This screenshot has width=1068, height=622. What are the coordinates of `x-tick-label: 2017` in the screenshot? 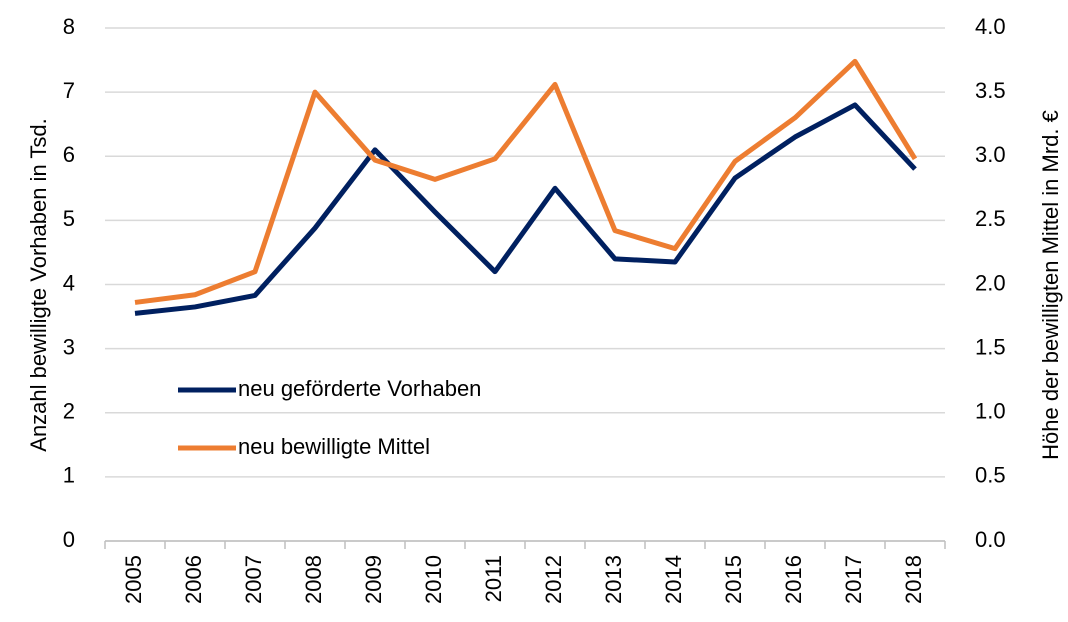 It's located at (853, 579).